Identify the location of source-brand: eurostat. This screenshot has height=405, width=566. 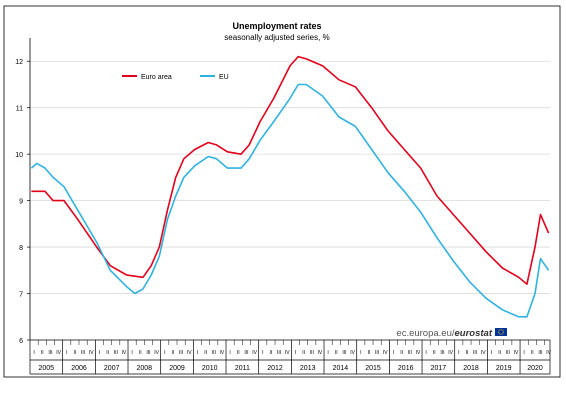
(474, 333).